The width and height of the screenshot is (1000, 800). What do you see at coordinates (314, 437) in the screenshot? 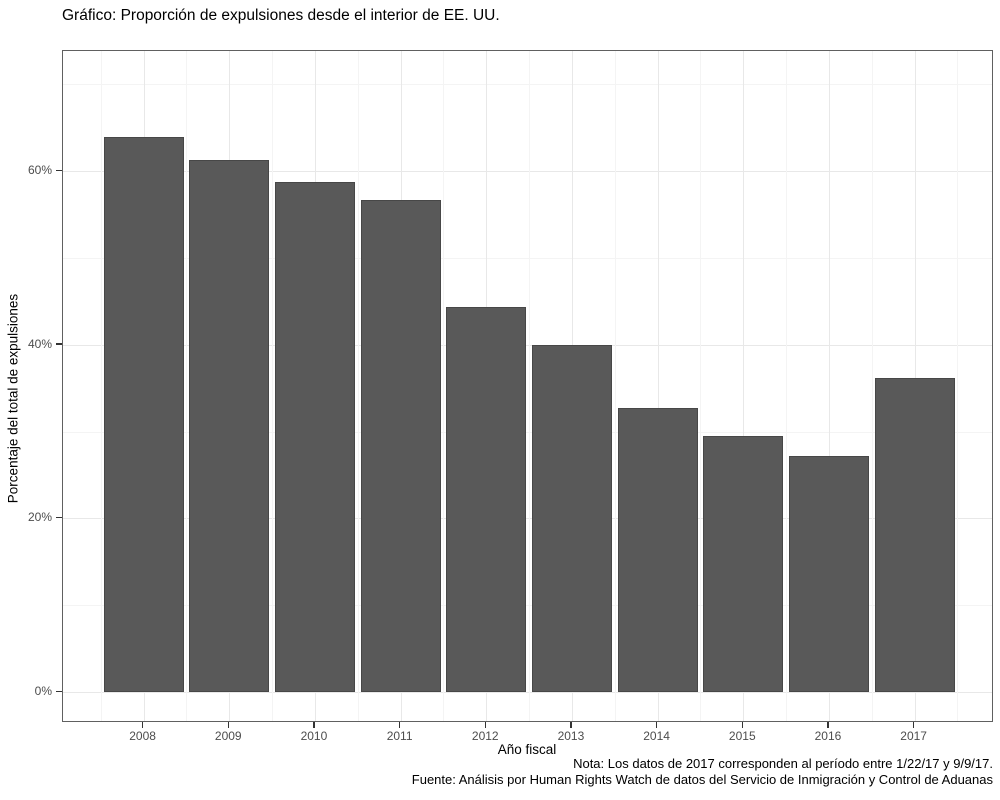
I see `bar-2010` at bounding box center [314, 437].